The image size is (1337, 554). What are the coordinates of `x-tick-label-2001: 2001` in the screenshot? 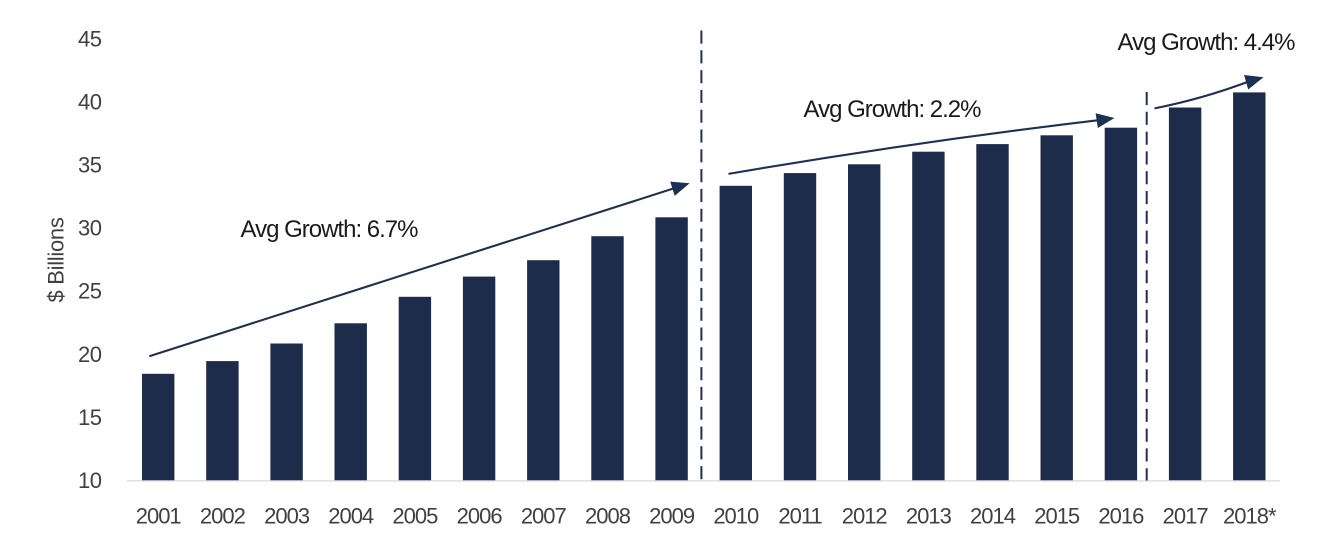 It's located at (159, 516).